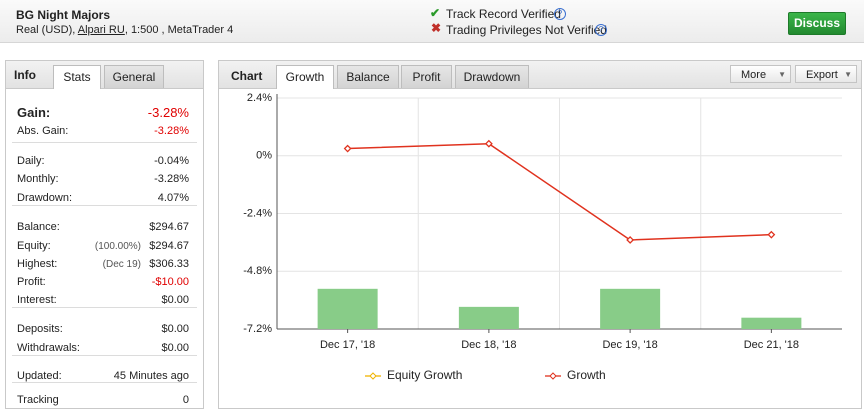 The width and height of the screenshot is (864, 409). Describe the element at coordinates (117, 246) in the screenshot. I see `stat-note: (100.00%)` at that location.